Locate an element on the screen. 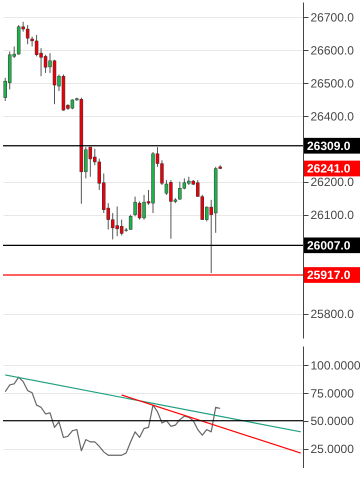 The image size is (364, 478). y-tick-label: 100.0000 is located at coordinates (335, 365).